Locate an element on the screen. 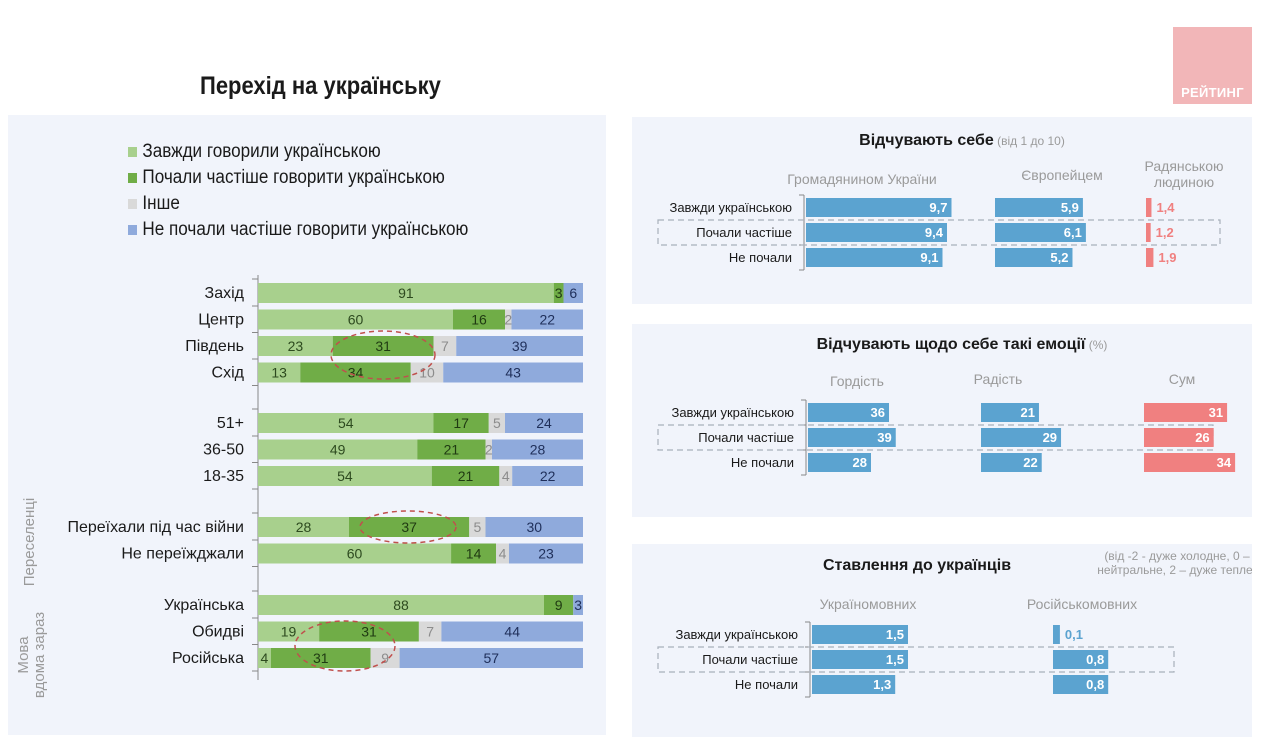 This screenshot has width=1280, height=747. legend-item-other: Інше is located at coordinates (298, 204).